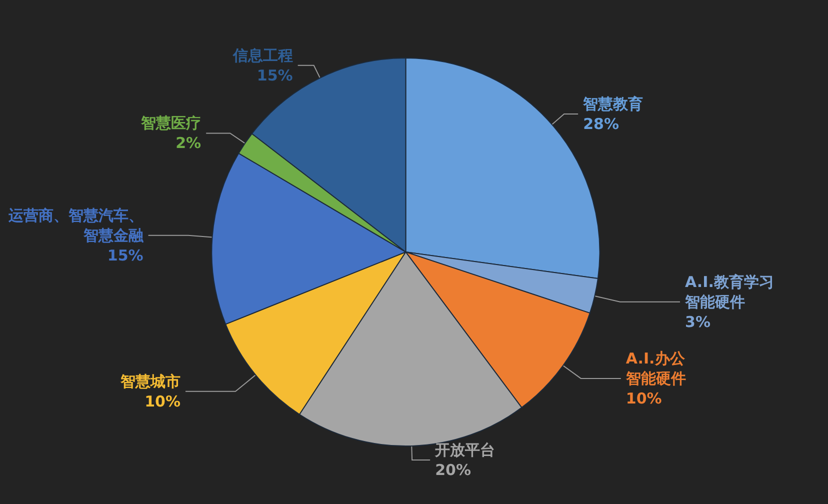 This screenshot has height=504, width=828. I want to click on data-label: 3%, so click(697, 321).